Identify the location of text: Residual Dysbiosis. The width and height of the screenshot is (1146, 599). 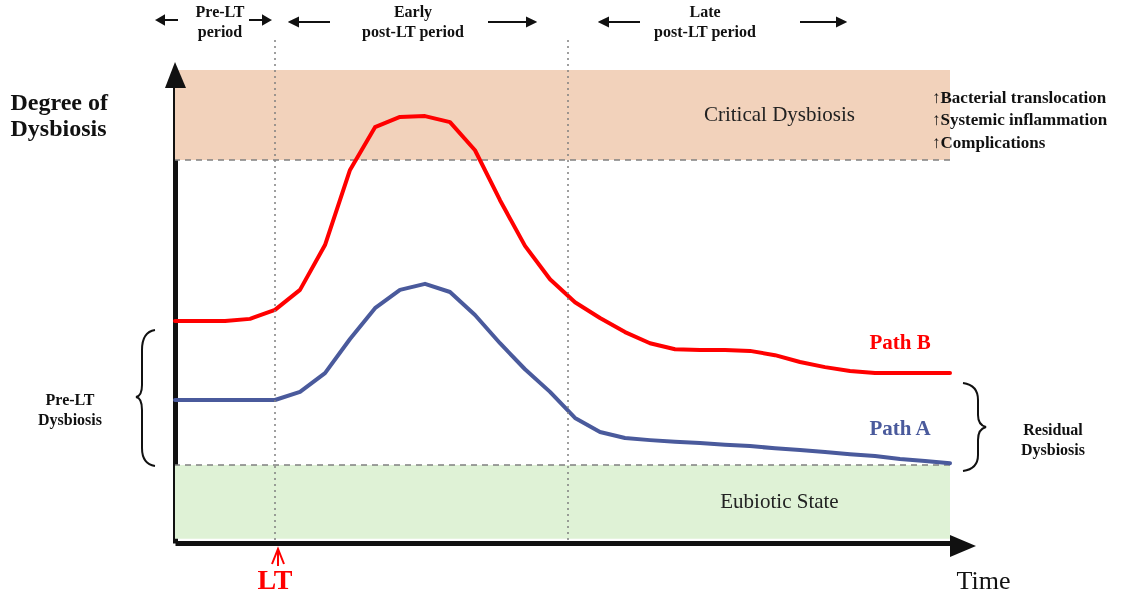
(1053, 440).